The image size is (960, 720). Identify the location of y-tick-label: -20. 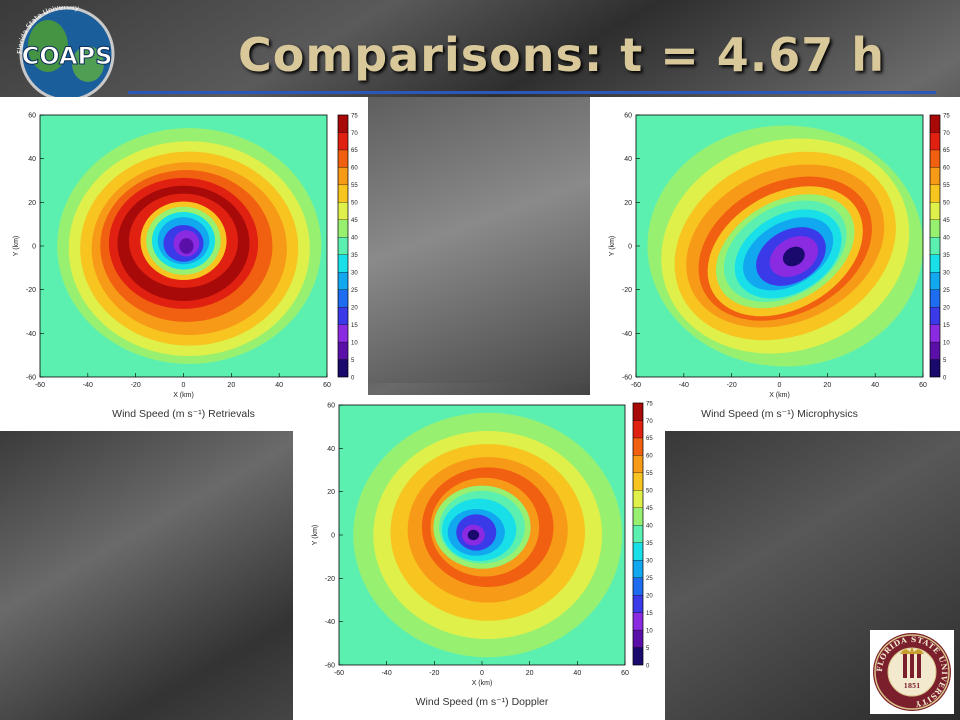
(627, 290).